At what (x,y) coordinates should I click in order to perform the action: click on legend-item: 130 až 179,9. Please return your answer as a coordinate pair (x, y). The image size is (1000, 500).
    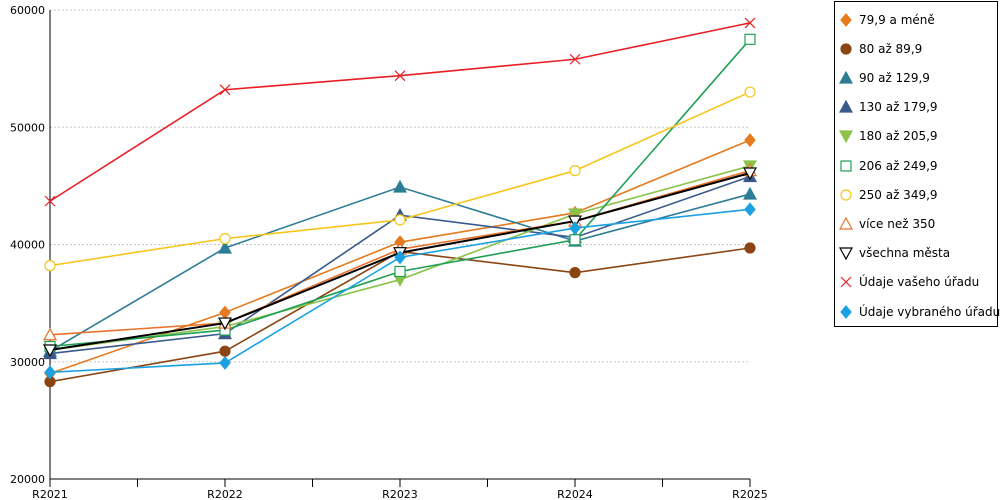
    Looking at the image, I should click on (916, 107).